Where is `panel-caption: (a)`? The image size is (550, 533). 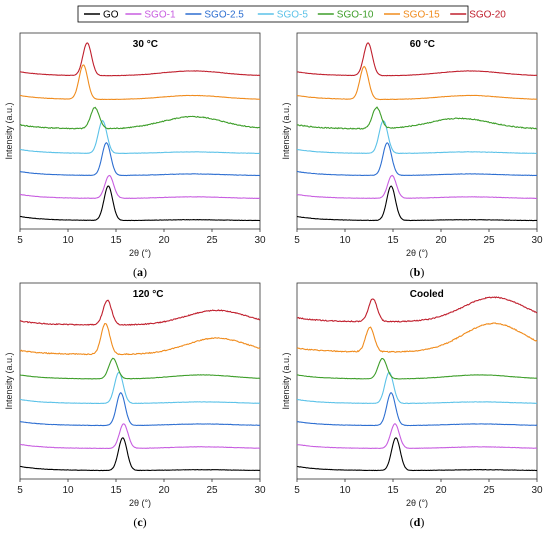 panel-caption: (a) is located at coordinates (140, 272).